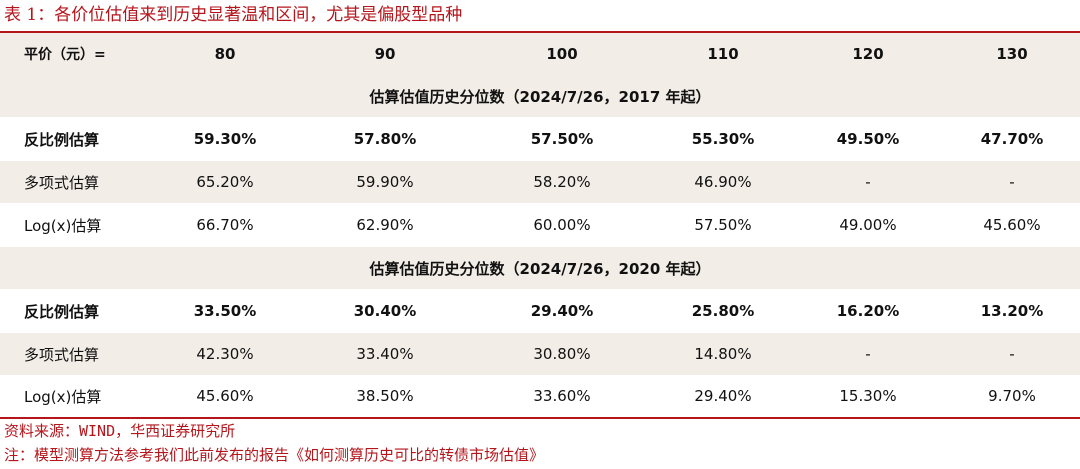  Describe the element at coordinates (562, 54) in the screenshot. I see `header-cell-100: 100` at that location.